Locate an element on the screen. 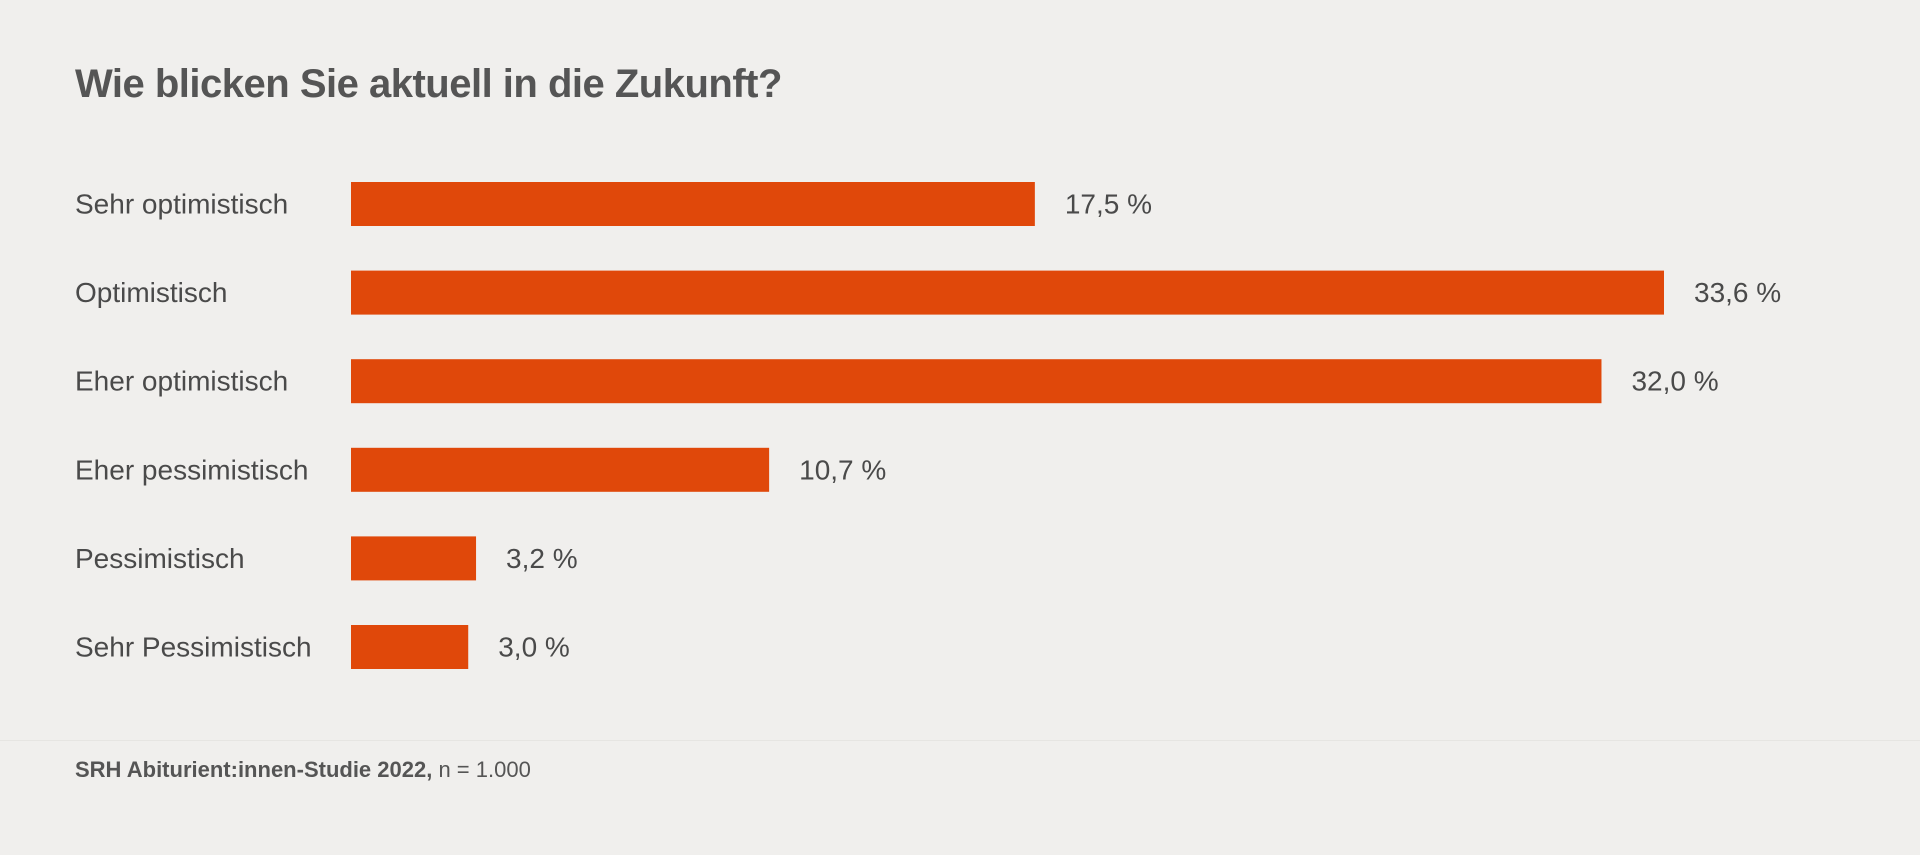 This screenshot has width=1920, height=855. value-label-pessimistisch: 3,2 % is located at coordinates (542, 558).